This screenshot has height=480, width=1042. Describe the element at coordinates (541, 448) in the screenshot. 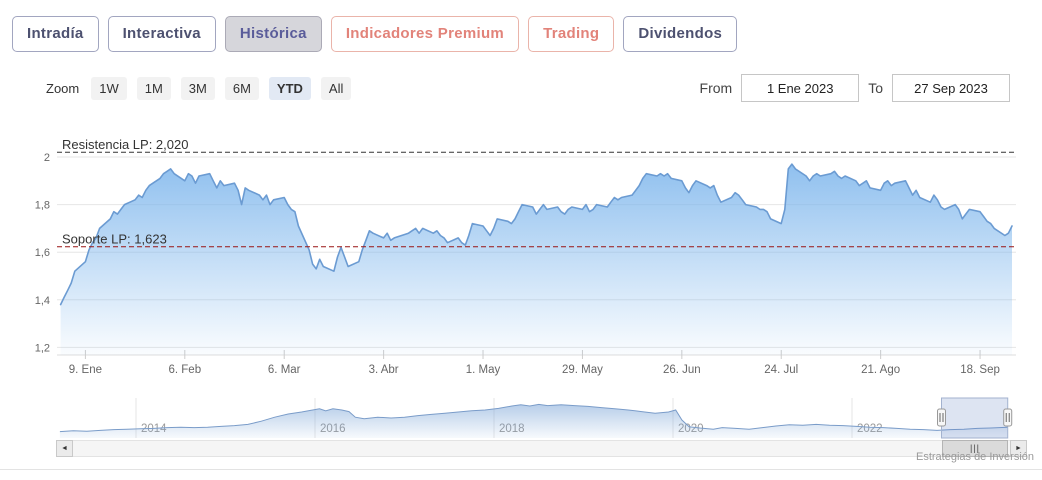

I see `scrollbar-track` at that location.